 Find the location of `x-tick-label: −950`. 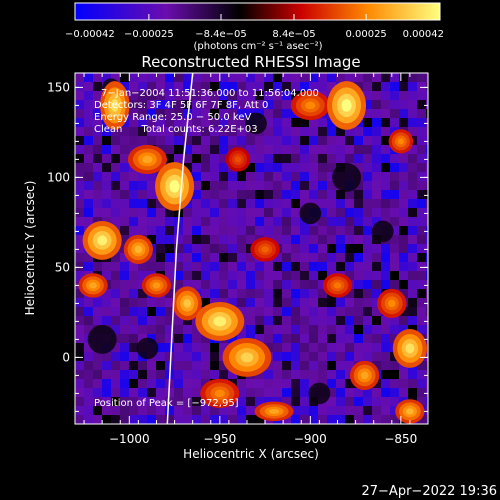

x-tick-label: −950 is located at coordinates (219, 439).